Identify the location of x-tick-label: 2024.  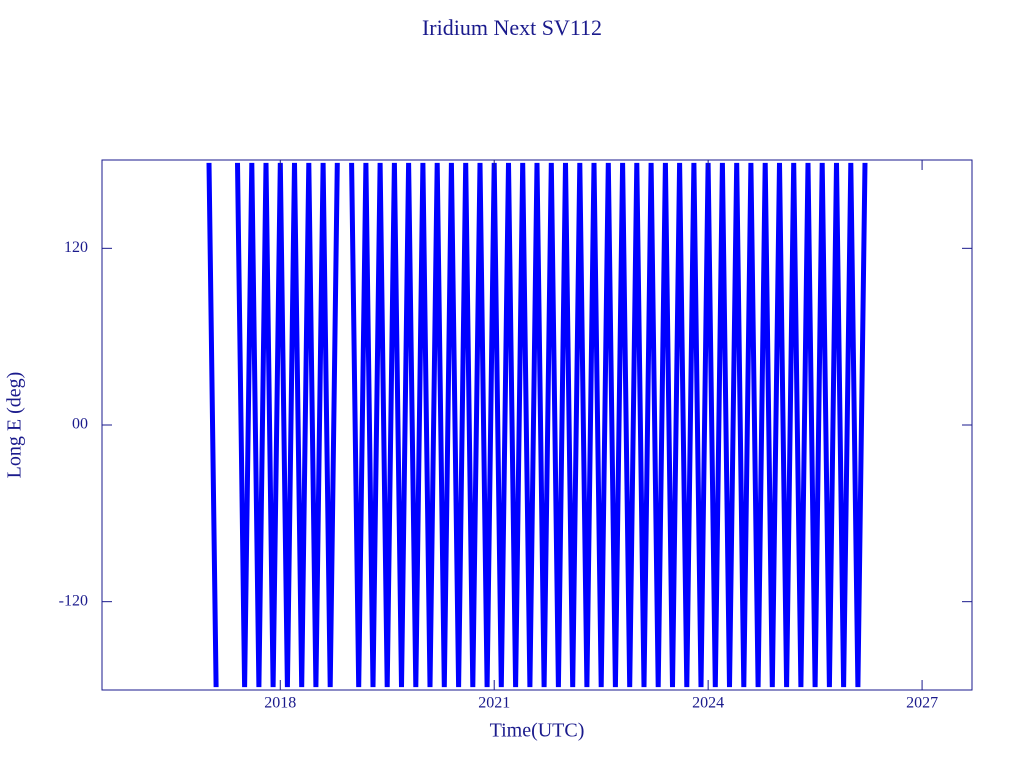
(708, 703).